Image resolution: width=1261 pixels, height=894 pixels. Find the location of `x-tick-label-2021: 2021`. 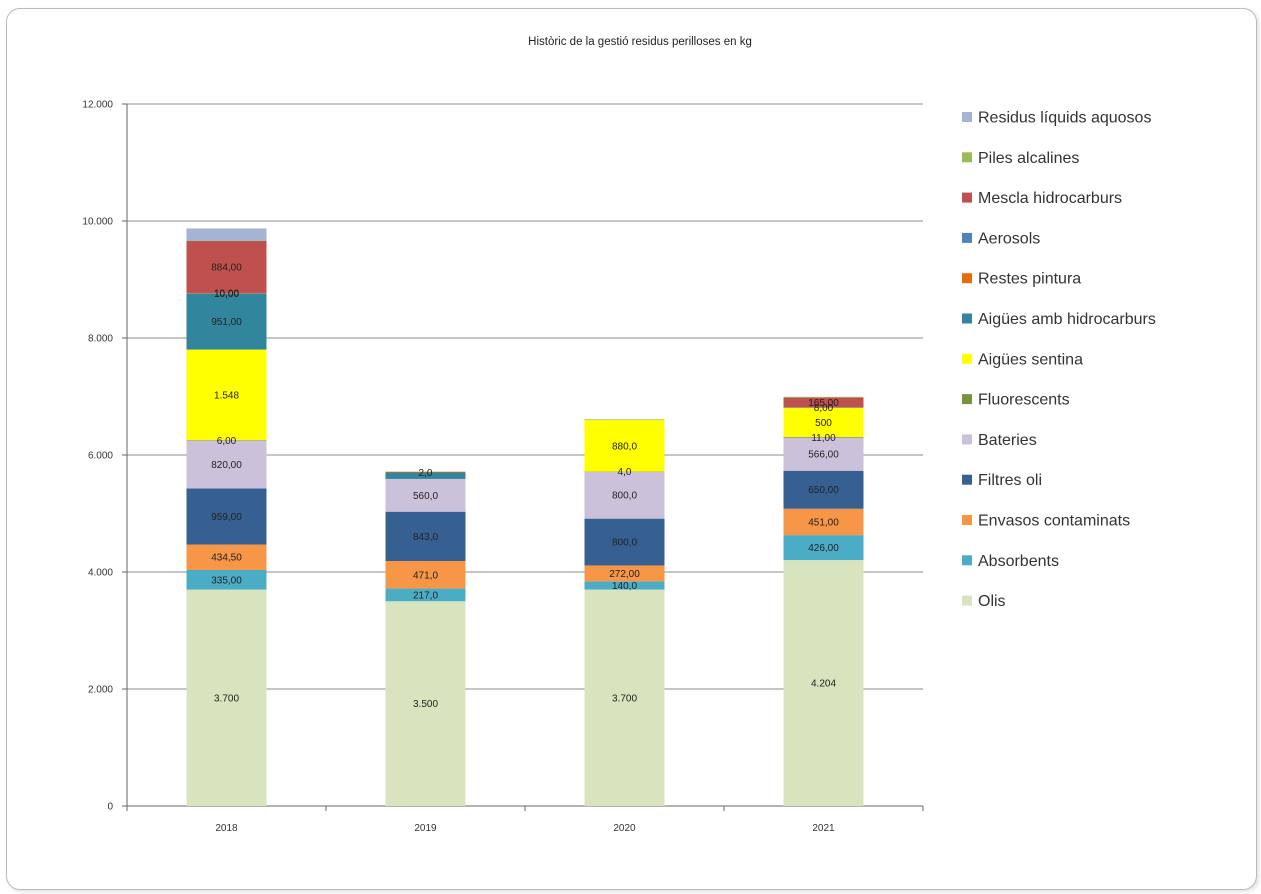

x-tick-label-2021: 2021 is located at coordinates (823, 828).